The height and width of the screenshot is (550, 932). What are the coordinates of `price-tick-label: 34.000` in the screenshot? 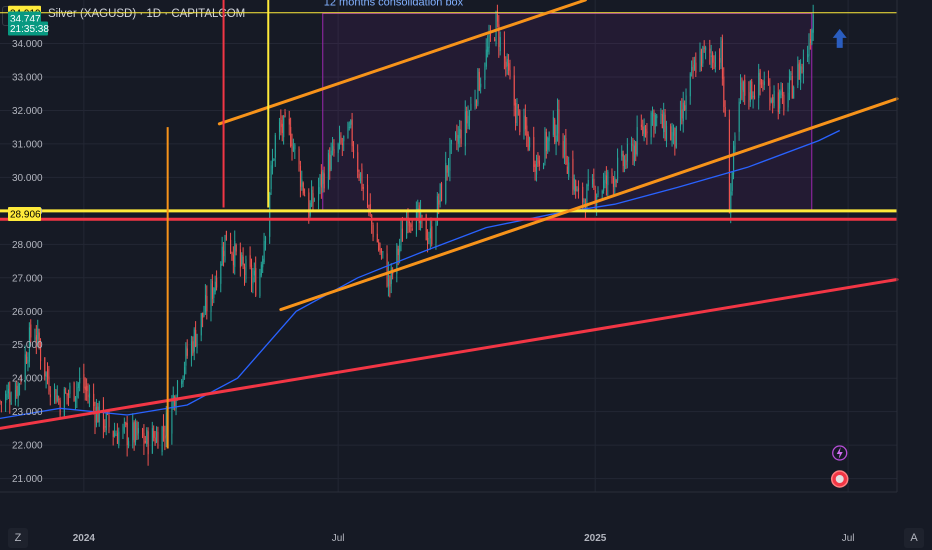 It's located at (27, 44).